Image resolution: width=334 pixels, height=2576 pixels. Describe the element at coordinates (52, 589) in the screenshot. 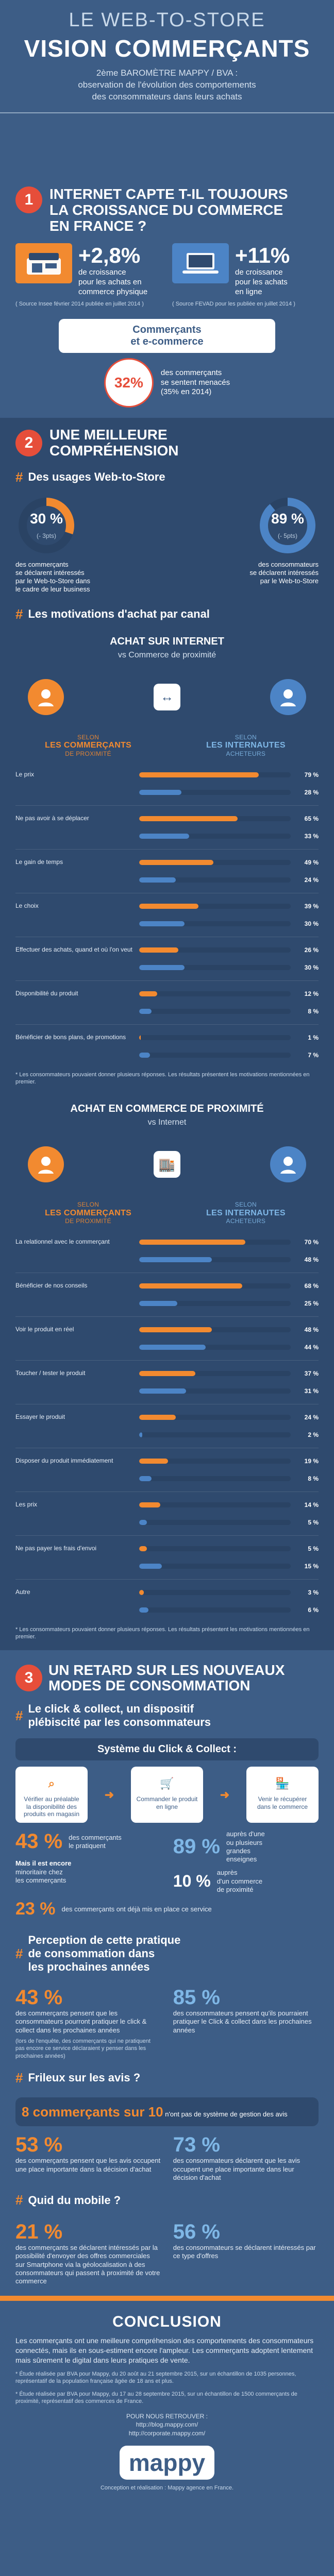

I see `merchants-interest-caption-line: le cadre de leur business` at that location.